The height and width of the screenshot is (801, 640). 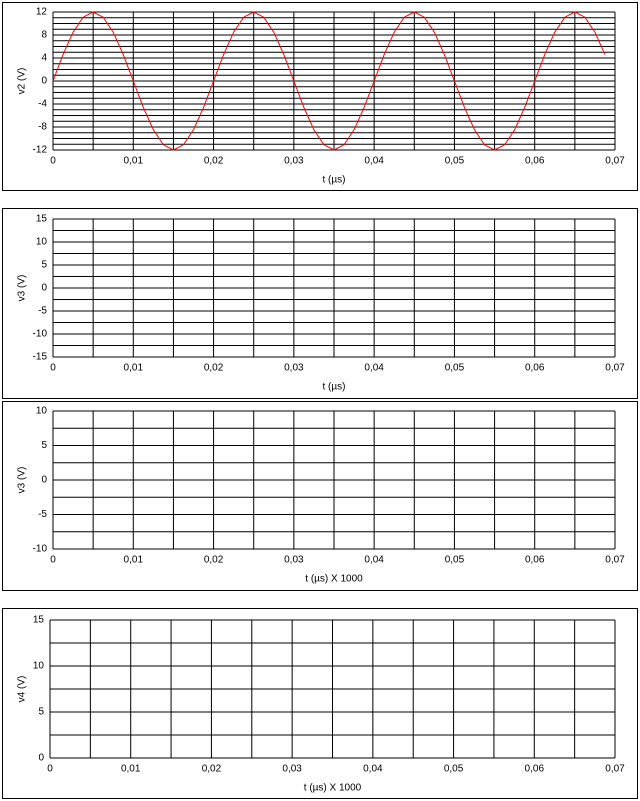 I want to click on y-tick-label: 4, so click(x=44, y=58).